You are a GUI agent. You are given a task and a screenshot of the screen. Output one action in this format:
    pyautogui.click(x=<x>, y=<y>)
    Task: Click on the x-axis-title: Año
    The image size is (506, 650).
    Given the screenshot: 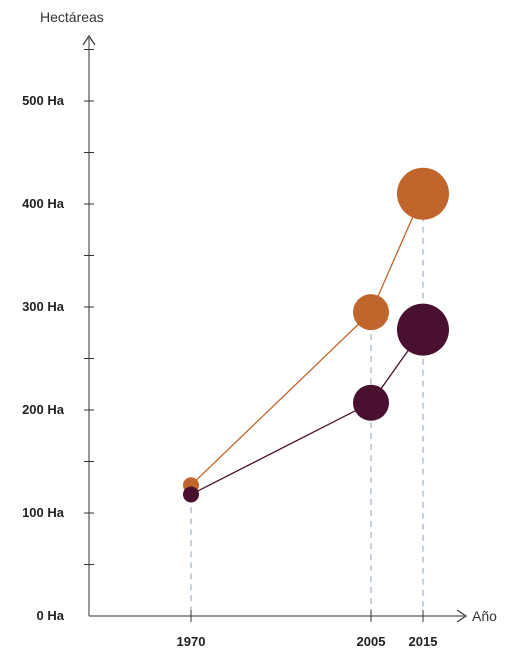 What is the action you would take?
    pyautogui.click(x=484, y=616)
    